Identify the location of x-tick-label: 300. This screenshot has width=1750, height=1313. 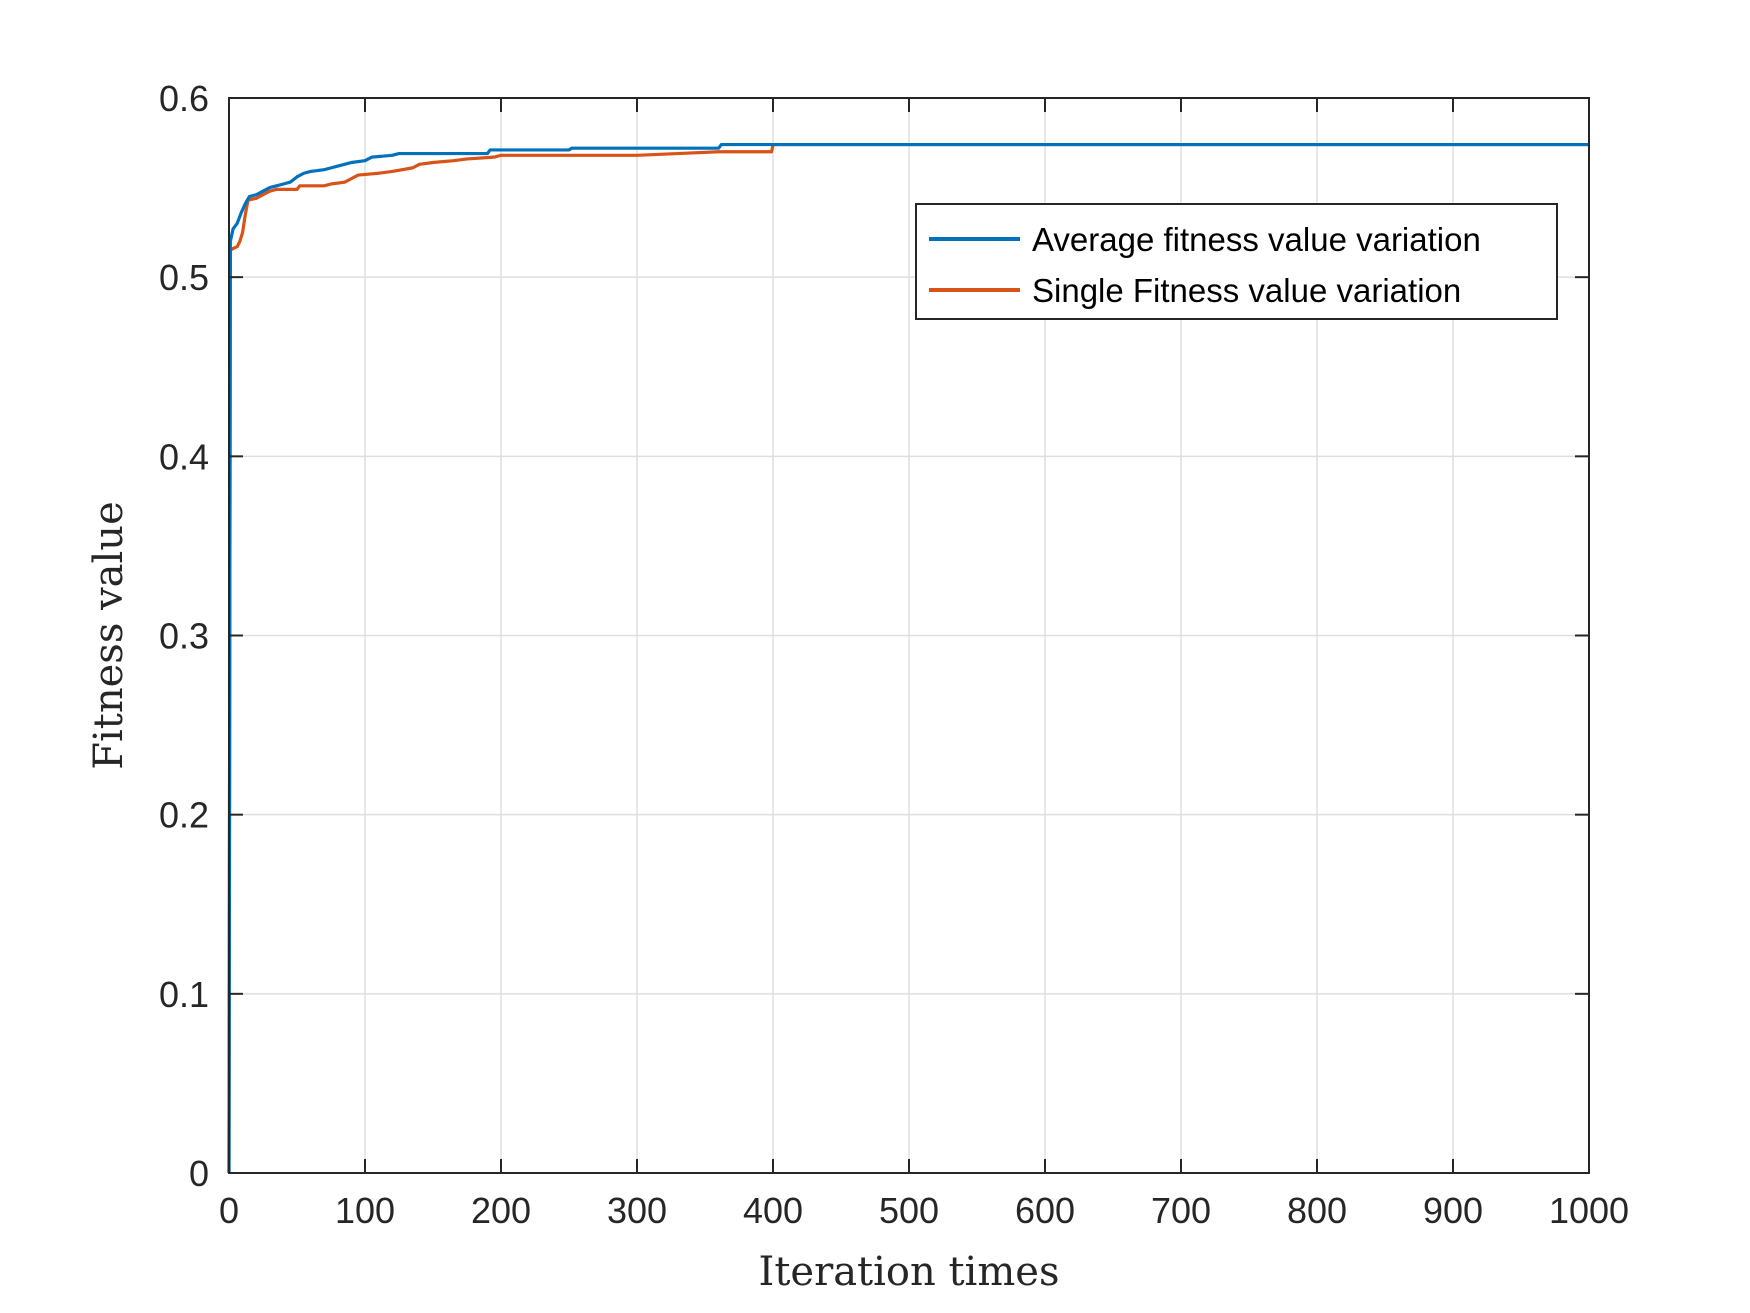
(637, 1210).